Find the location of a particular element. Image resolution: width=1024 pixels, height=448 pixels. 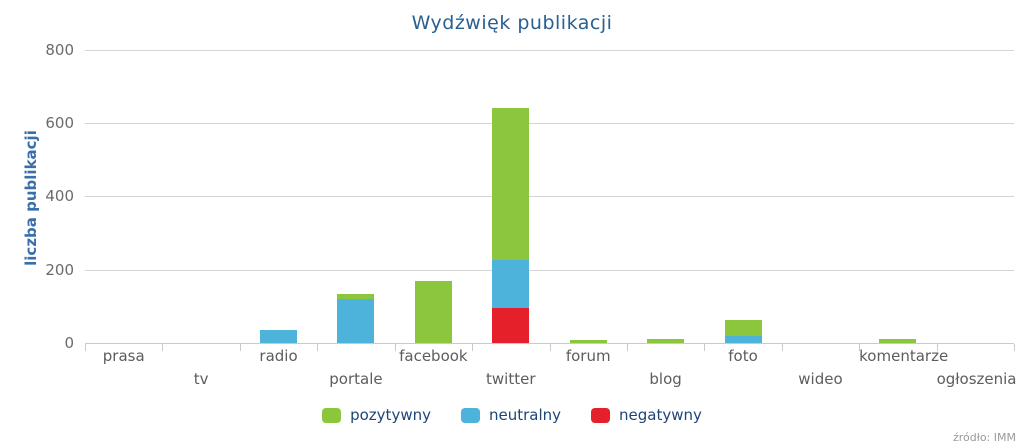

bar-segment-portale-neutralny is located at coordinates (355, 321).